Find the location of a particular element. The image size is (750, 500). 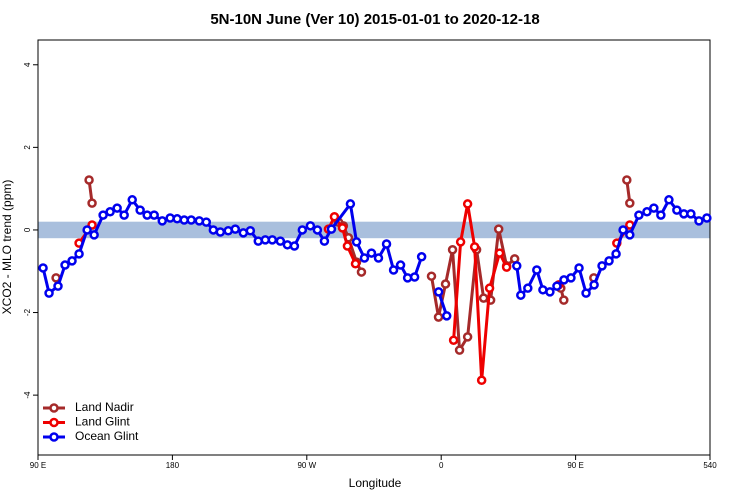

y-tick-label: 0 is located at coordinates (27, 229).